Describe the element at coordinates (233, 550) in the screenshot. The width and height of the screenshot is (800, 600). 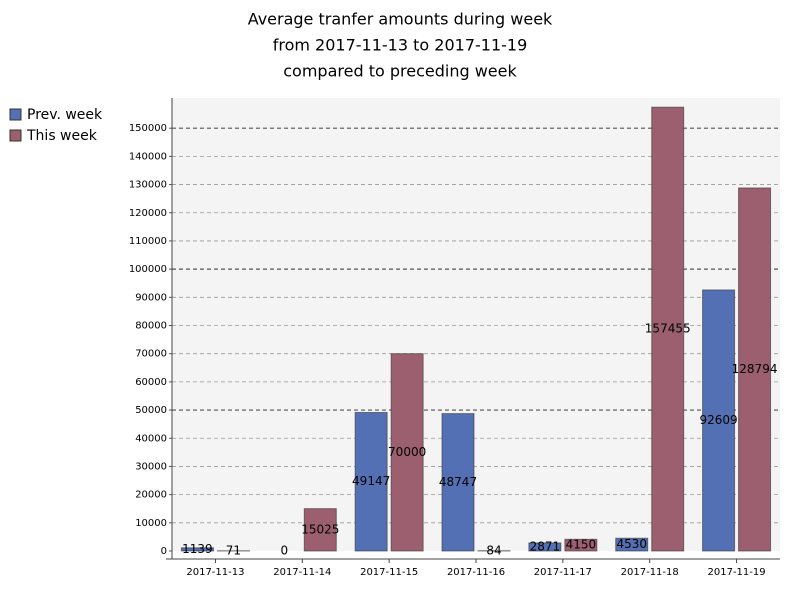
I see `data-label: 71` at that location.